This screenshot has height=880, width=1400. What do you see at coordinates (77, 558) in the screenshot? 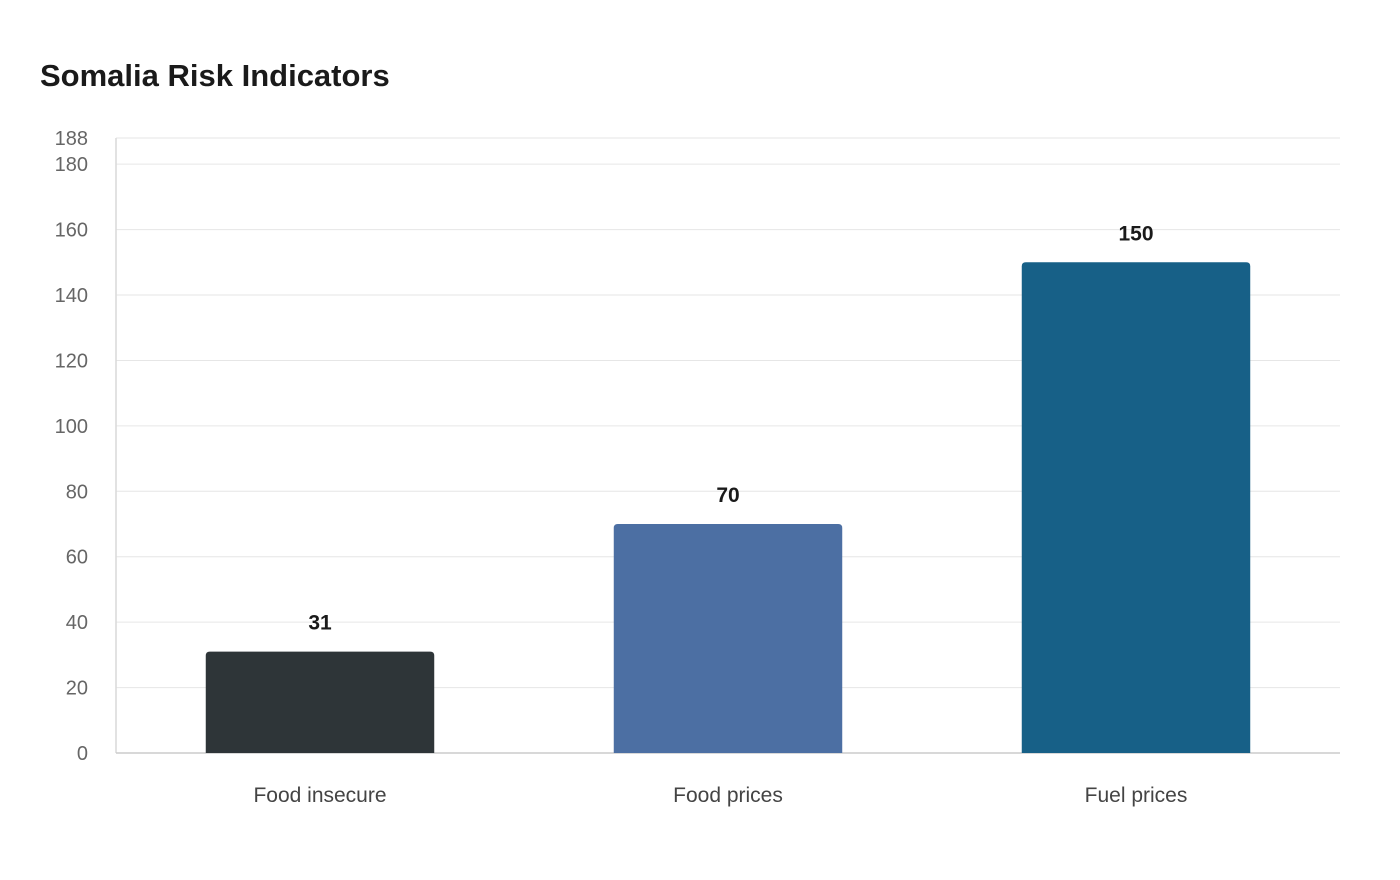
I see `y-tick-label: 60` at bounding box center [77, 558].